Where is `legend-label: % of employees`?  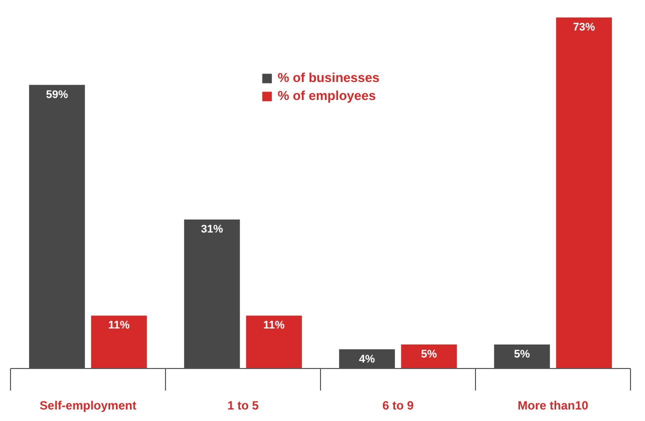
legend-label: % of employees is located at coordinates (327, 95).